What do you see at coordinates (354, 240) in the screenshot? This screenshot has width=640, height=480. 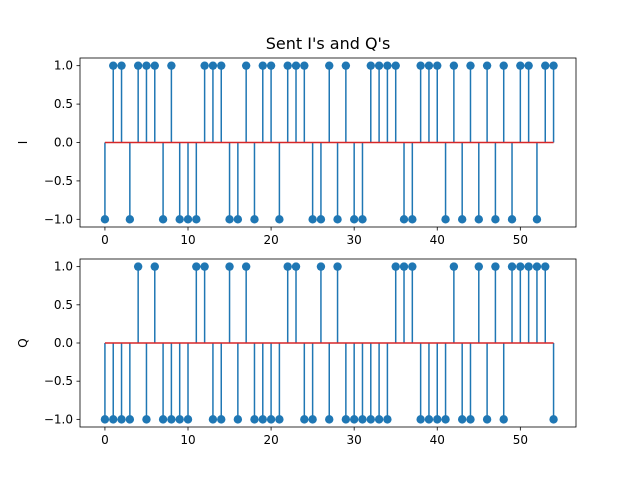 I see `x-tick-label: 30` at bounding box center [354, 240].